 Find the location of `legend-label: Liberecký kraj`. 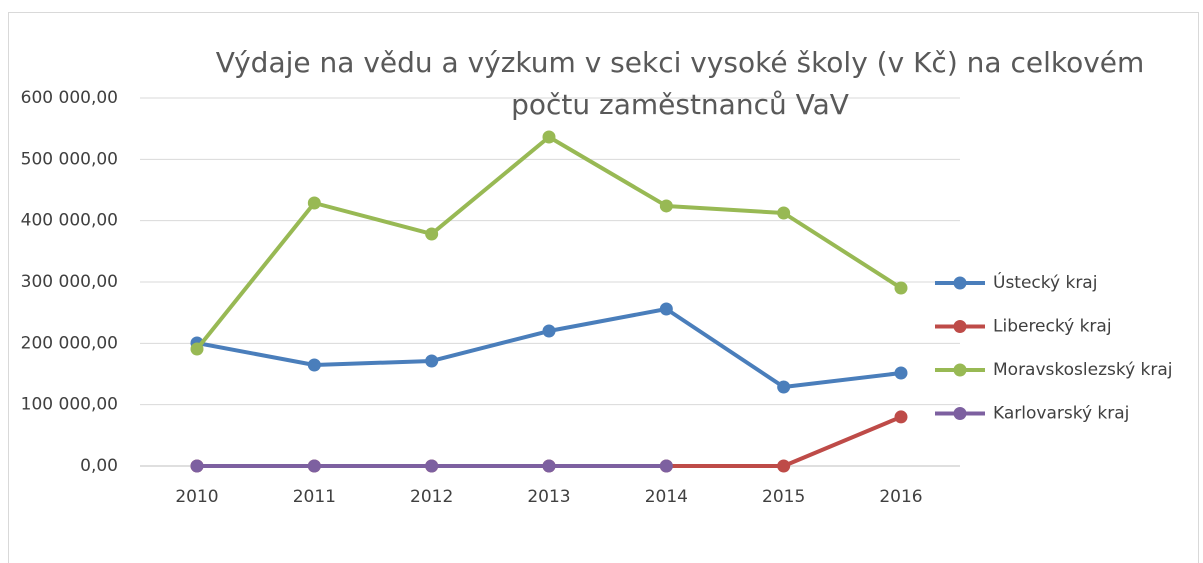

legend-label: Liberecký kraj is located at coordinates (1052, 327).